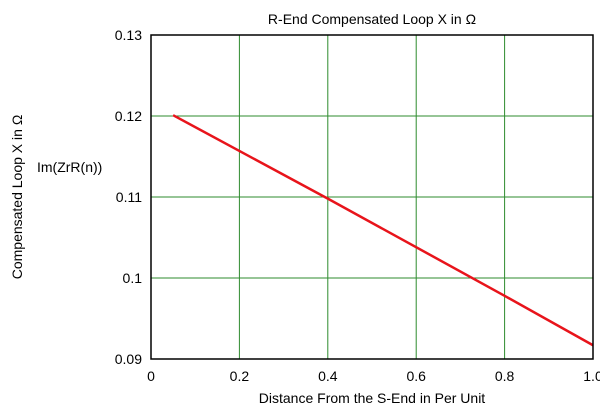 Image resolution: width=600 pixels, height=410 pixels. What do you see at coordinates (151, 376) in the screenshot?
I see `x-tick-label: 0` at bounding box center [151, 376].